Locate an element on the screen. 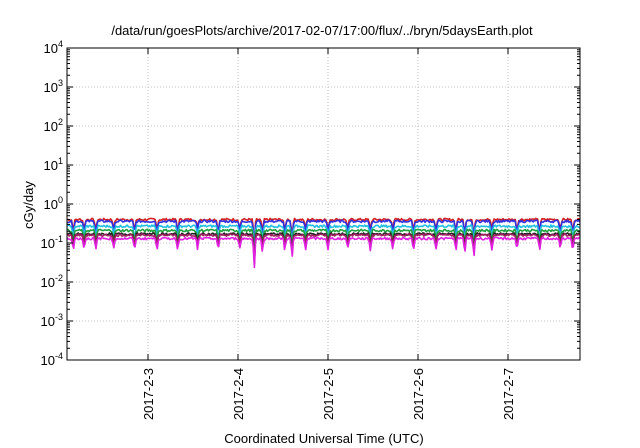 The width and height of the screenshot is (640, 448). y-tick-label: 10² is located at coordinates (53, 125).